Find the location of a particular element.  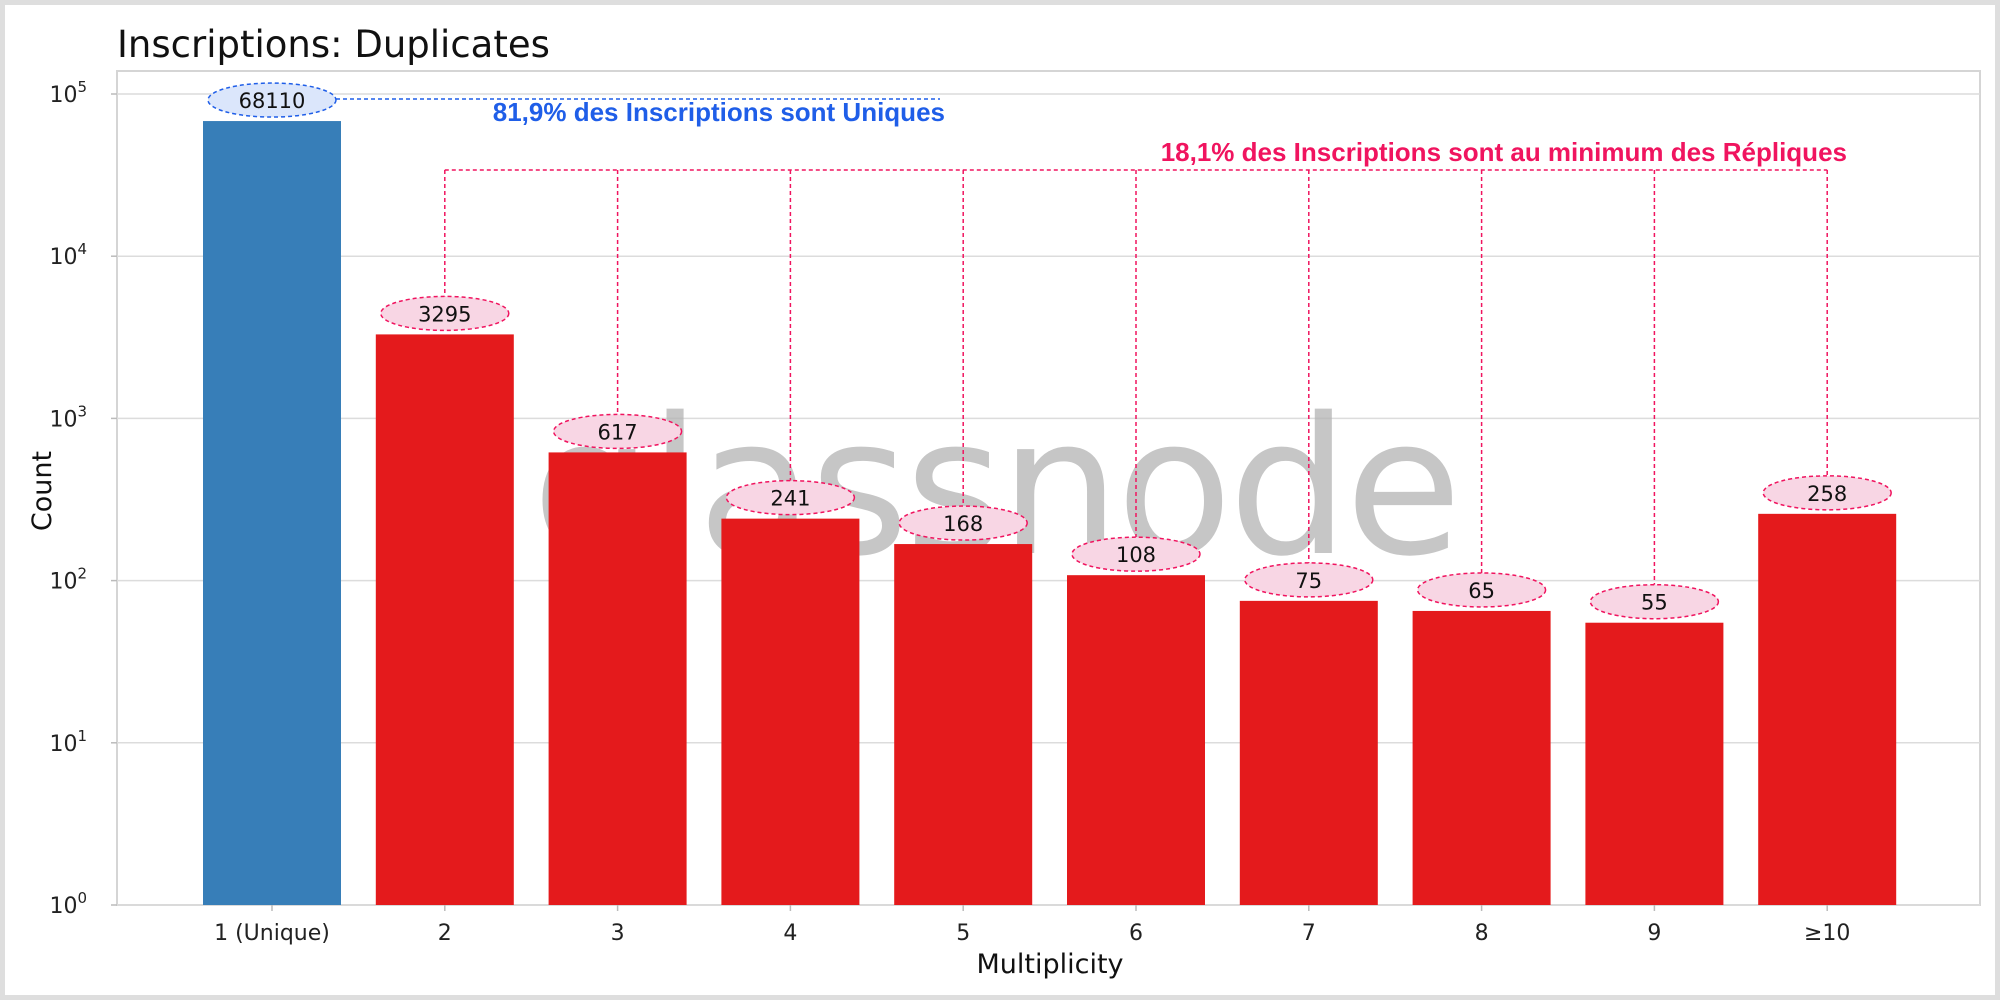

data-label: 617 is located at coordinates (618, 432).